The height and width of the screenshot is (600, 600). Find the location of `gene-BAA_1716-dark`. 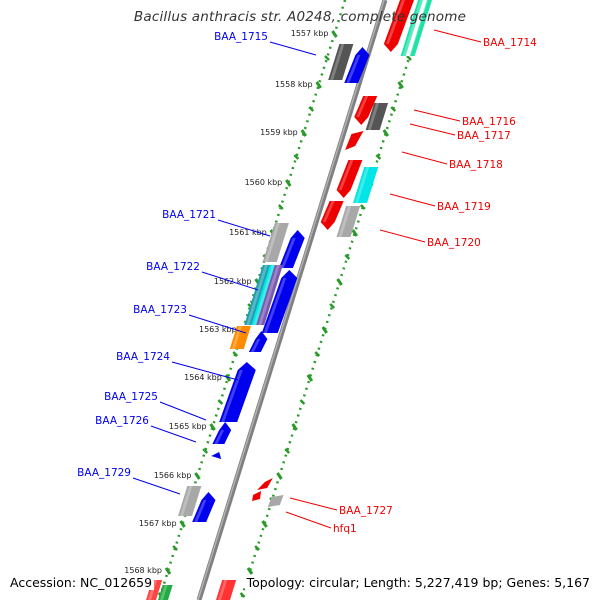

gene-BAA_1716-dark is located at coordinates (377, 116).